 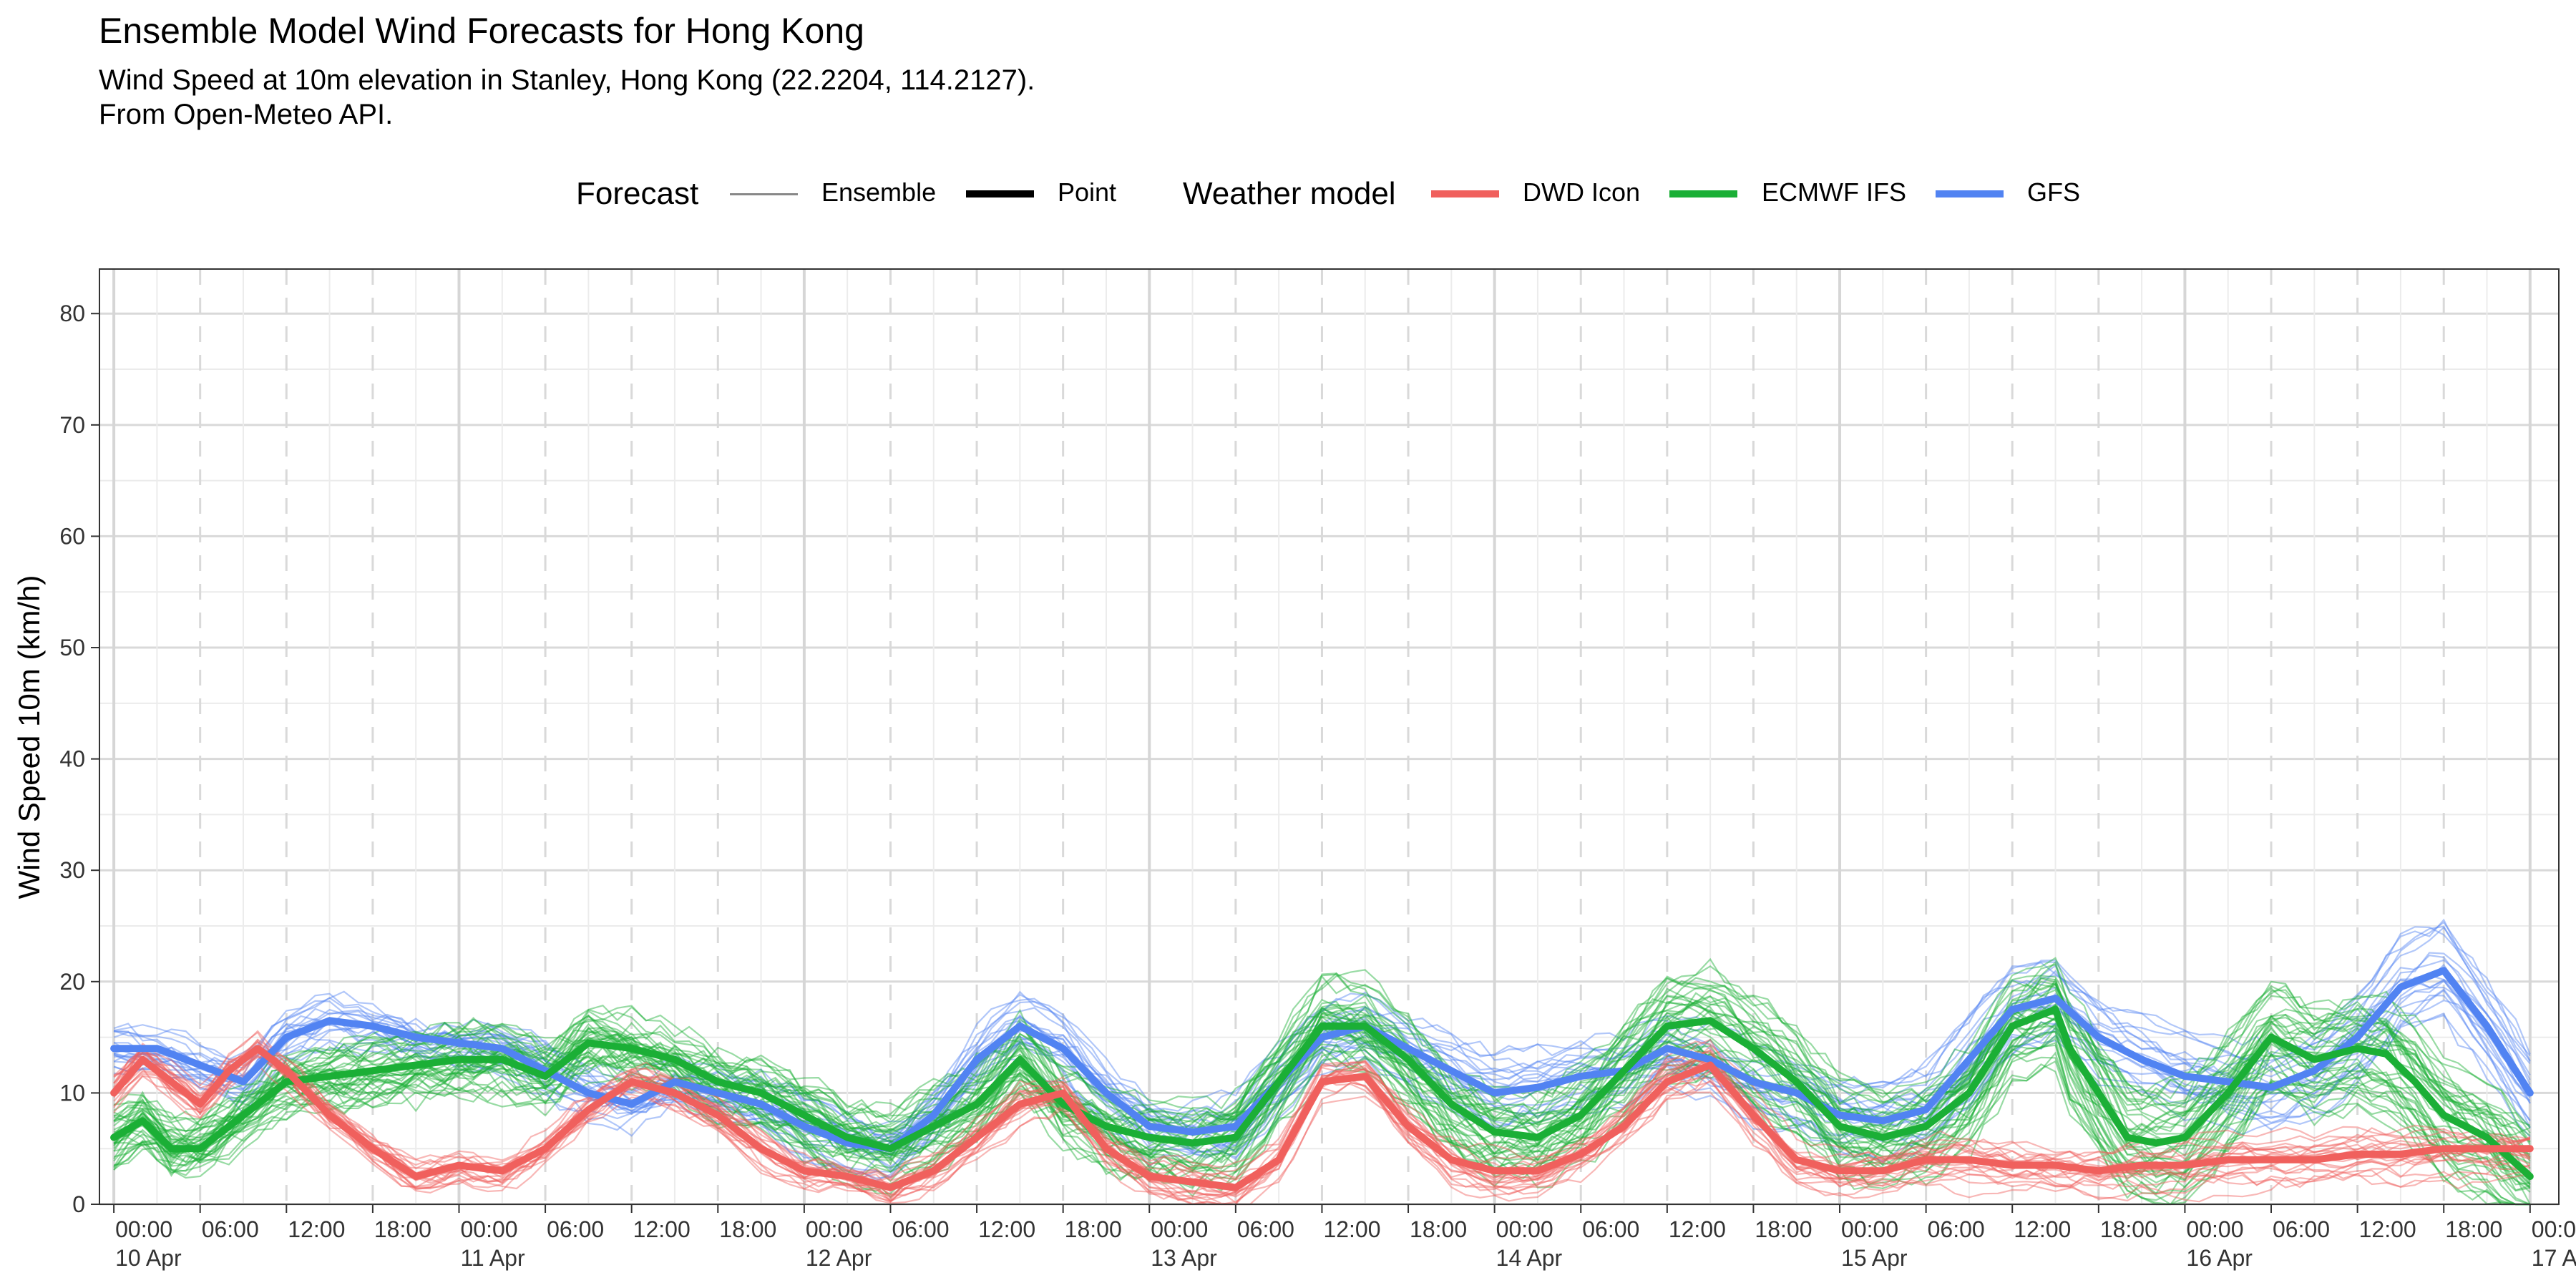 What do you see at coordinates (879, 192) in the screenshot?
I see `legend-item-ensemble: Ensemble` at bounding box center [879, 192].